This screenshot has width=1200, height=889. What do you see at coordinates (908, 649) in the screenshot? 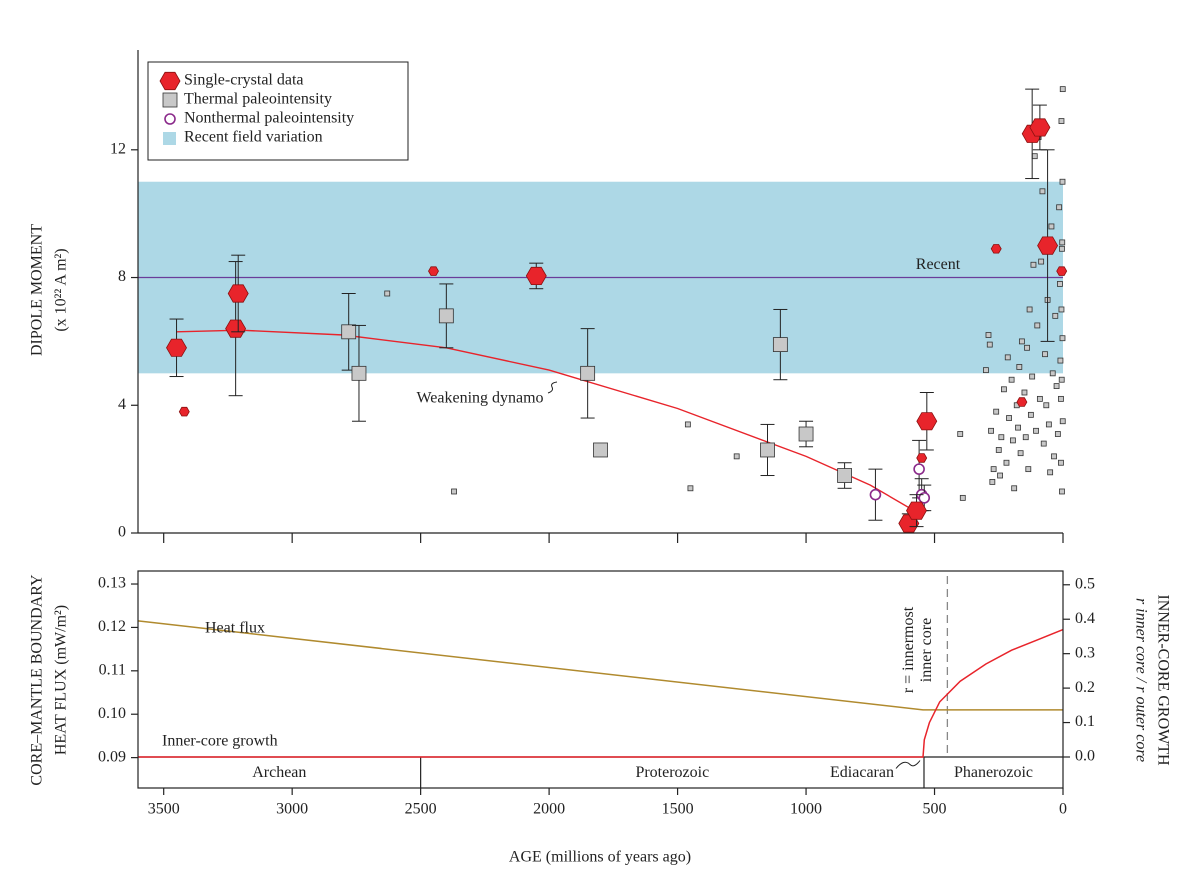
I see `marker-label: r = innermost` at bounding box center [908, 649].